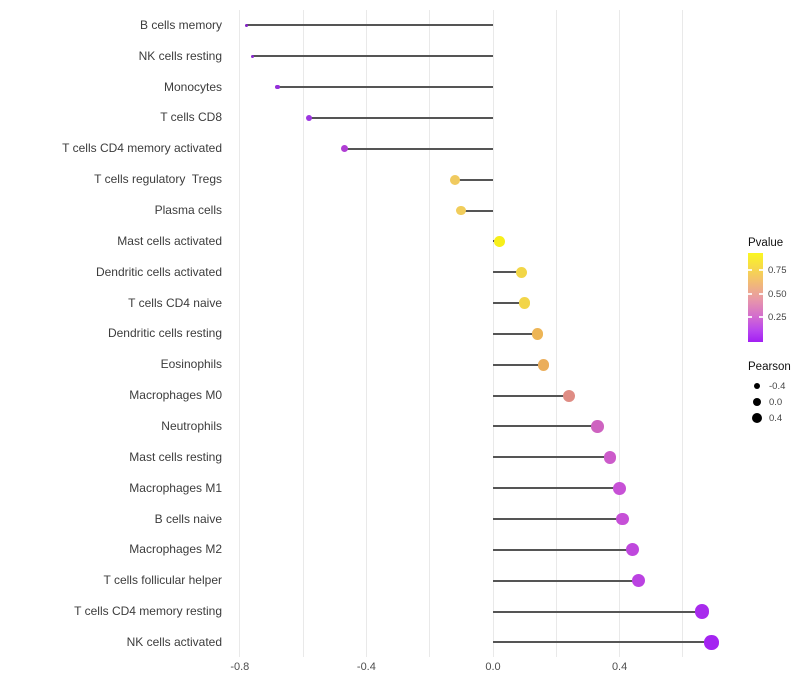 The height and width of the screenshot is (700, 800). I want to click on dot-plasma-cells, so click(461, 210).